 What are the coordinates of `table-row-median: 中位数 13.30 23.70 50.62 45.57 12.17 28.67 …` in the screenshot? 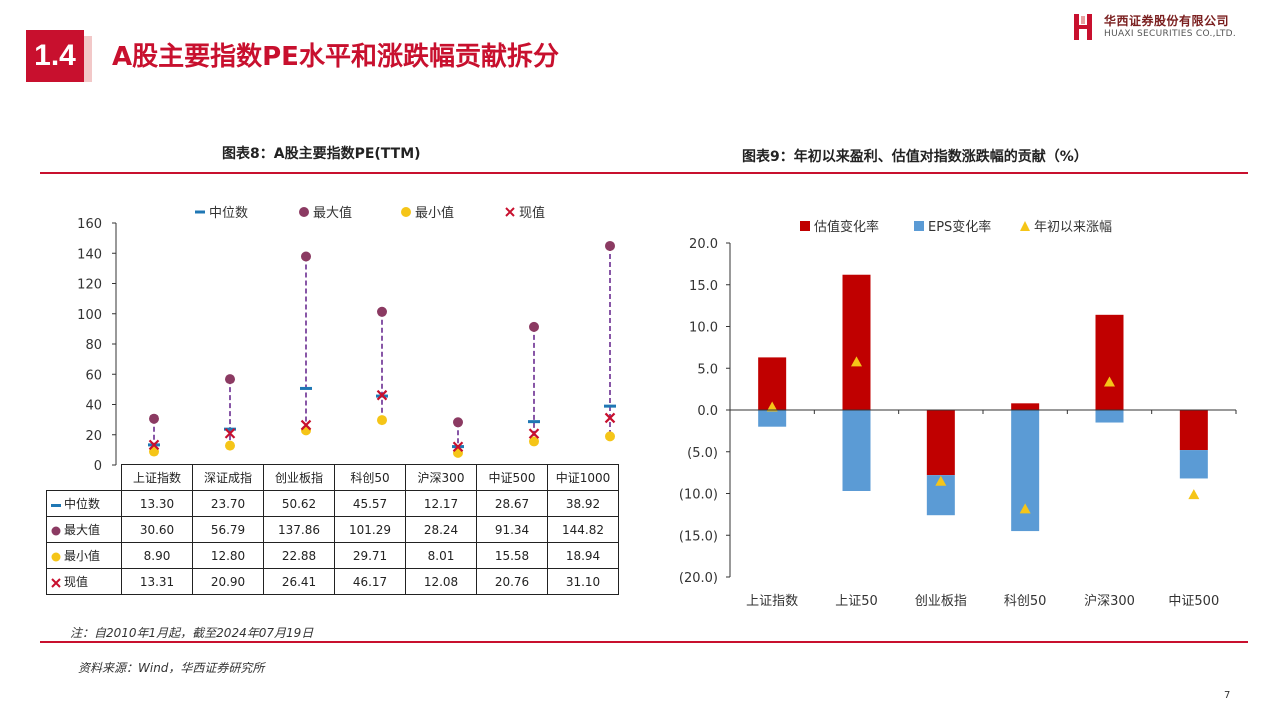 It's located at (332, 503).